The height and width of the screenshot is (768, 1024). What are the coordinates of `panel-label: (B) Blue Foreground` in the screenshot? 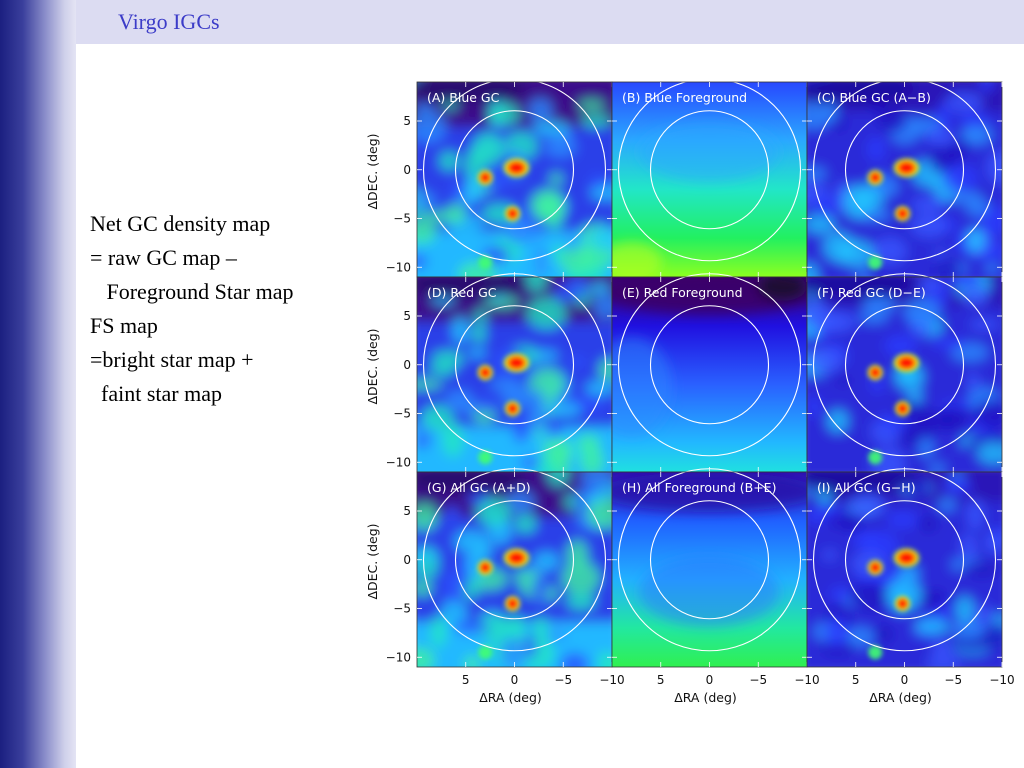 It's located at (684, 97).